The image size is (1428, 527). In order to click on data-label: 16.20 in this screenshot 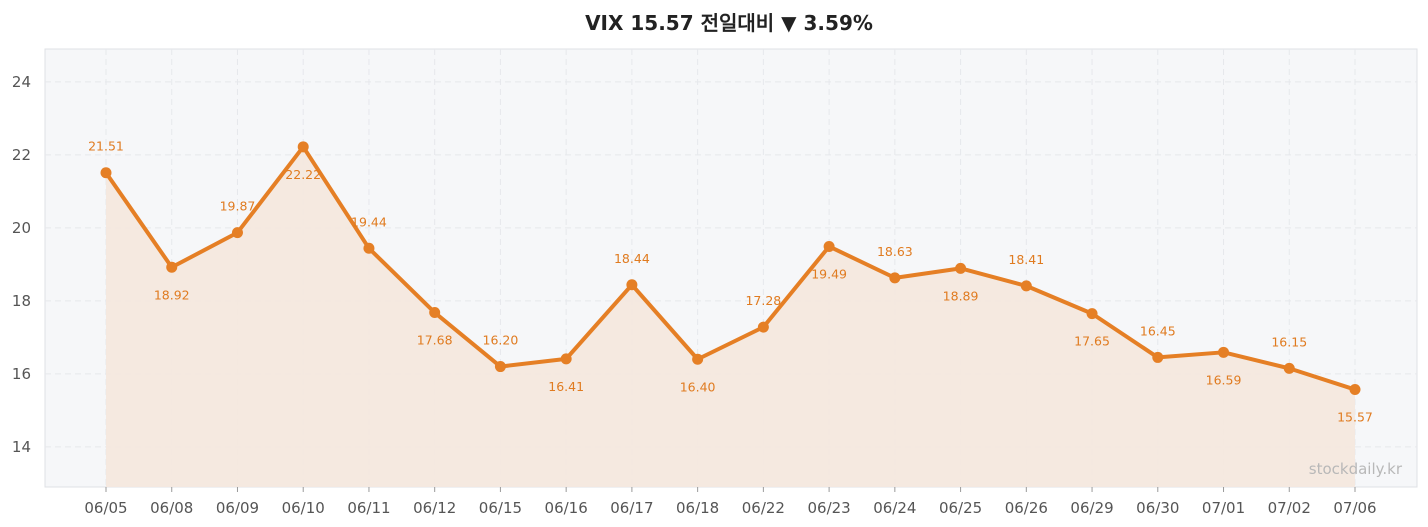, I will do `click(501, 340)`.